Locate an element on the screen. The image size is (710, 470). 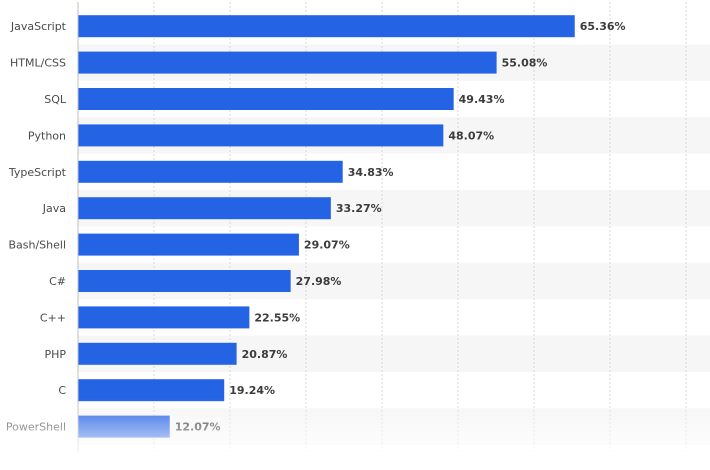
bar-python is located at coordinates (261, 135).